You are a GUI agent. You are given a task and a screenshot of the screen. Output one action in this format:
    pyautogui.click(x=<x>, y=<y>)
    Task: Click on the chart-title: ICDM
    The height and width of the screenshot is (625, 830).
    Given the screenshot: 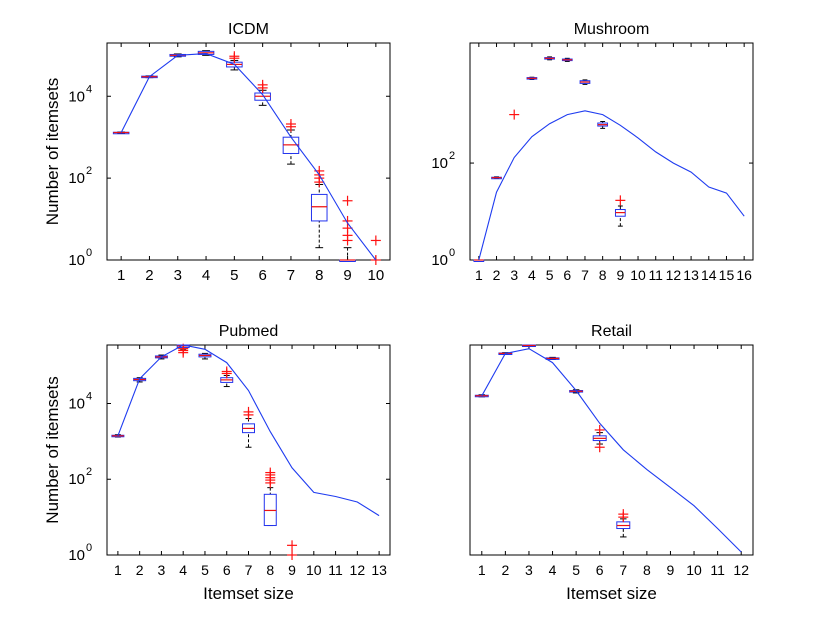 What is the action you would take?
    pyautogui.click(x=248, y=29)
    